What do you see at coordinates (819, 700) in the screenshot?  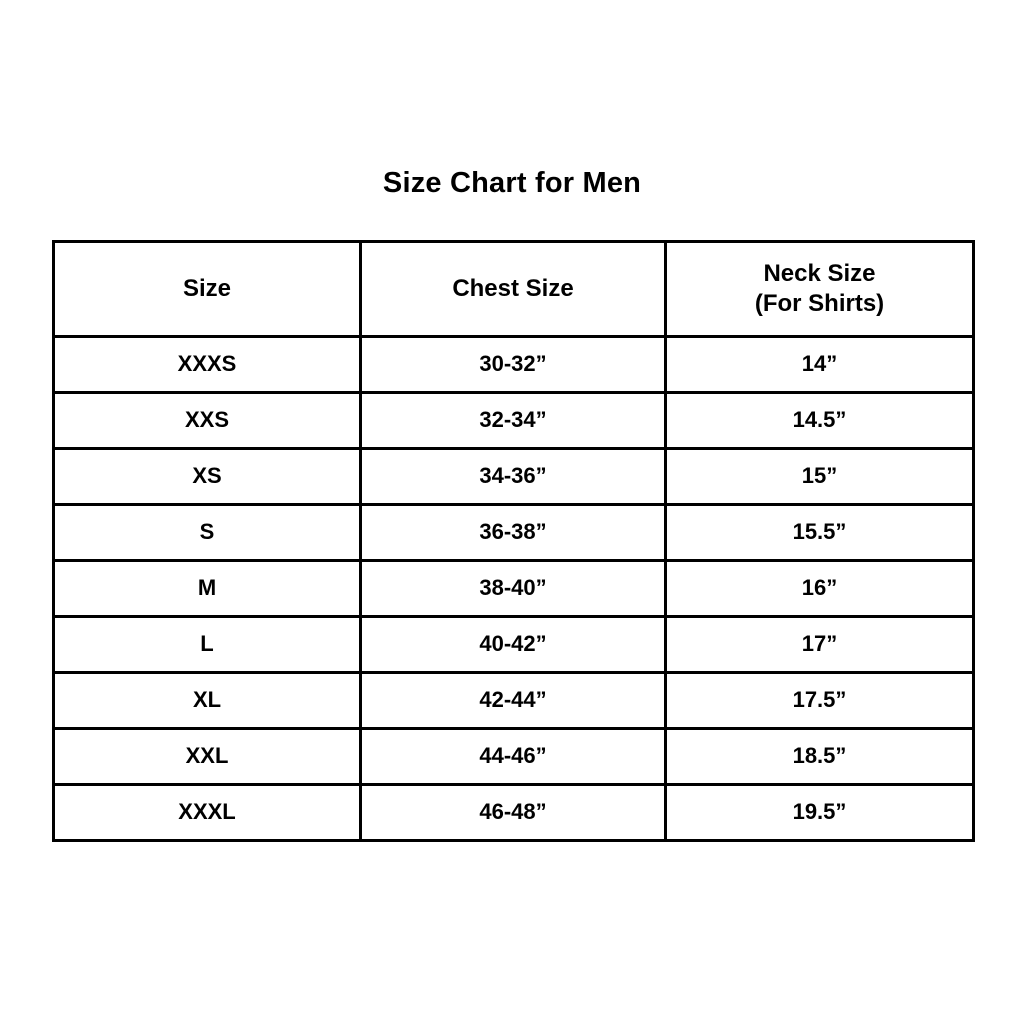 I see `cell-neck-size: 17.5”` at bounding box center [819, 700].